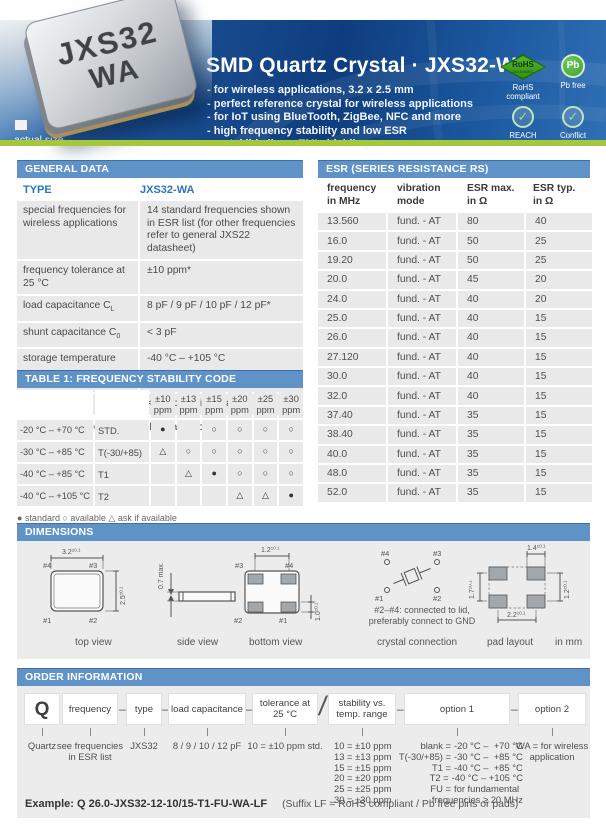 This screenshot has width=606, height=826. What do you see at coordinates (352, 377) in the screenshot?
I see `esr-cell: 30.0` at bounding box center [352, 377].